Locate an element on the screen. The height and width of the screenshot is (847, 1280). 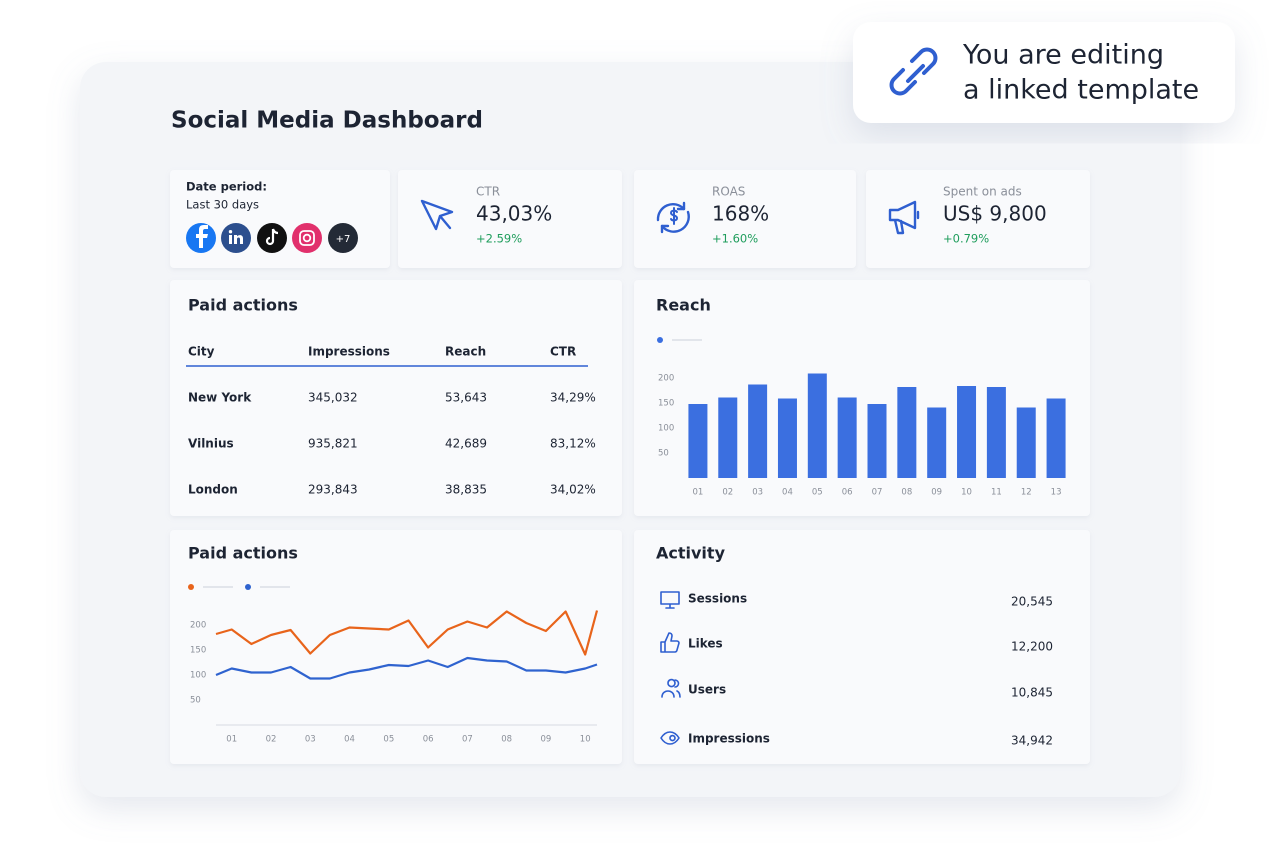
social-icons: +7 is located at coordinates (272, 238).